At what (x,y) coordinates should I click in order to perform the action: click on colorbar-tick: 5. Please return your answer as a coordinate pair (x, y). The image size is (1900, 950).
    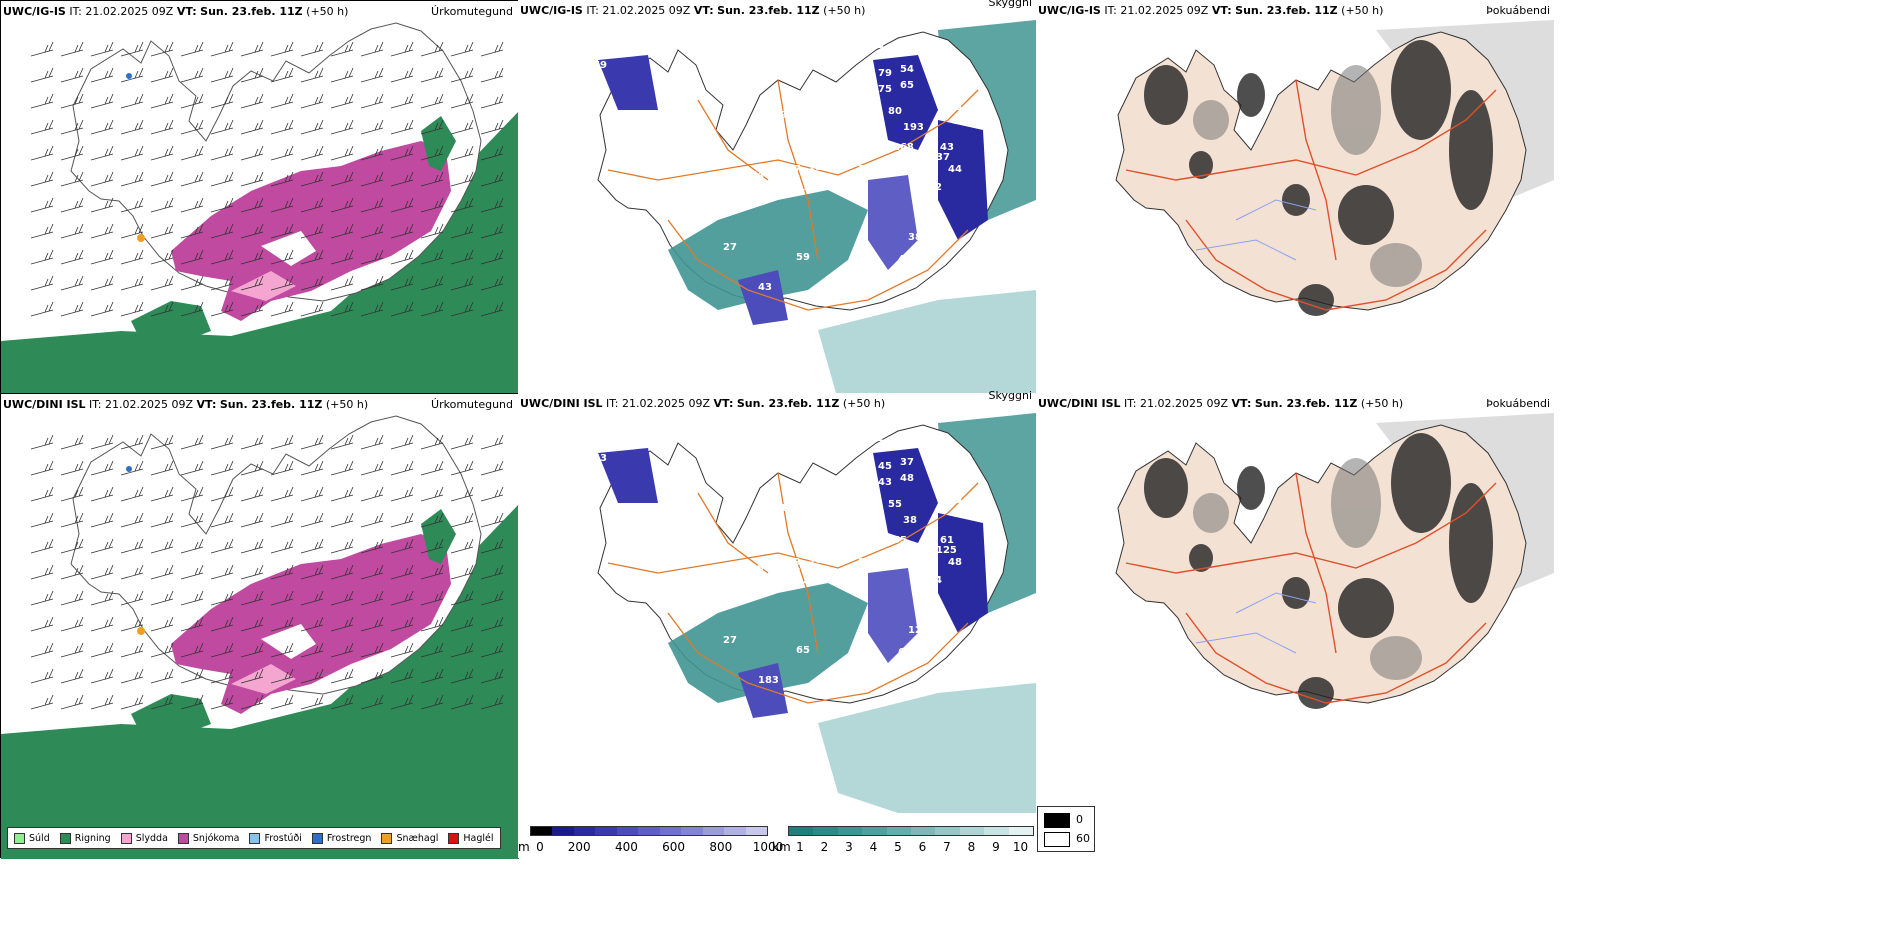
    Looking at the image, I should click on (898, 847).